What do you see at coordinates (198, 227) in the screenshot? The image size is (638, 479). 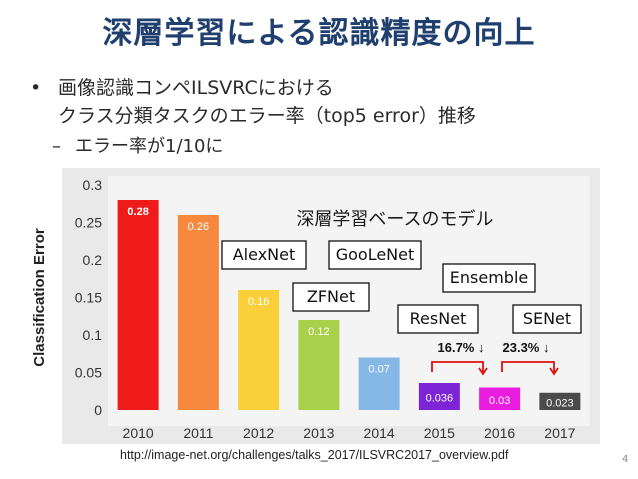 I see `bar-value-label: 0.26` at bounding box center [198, 227].